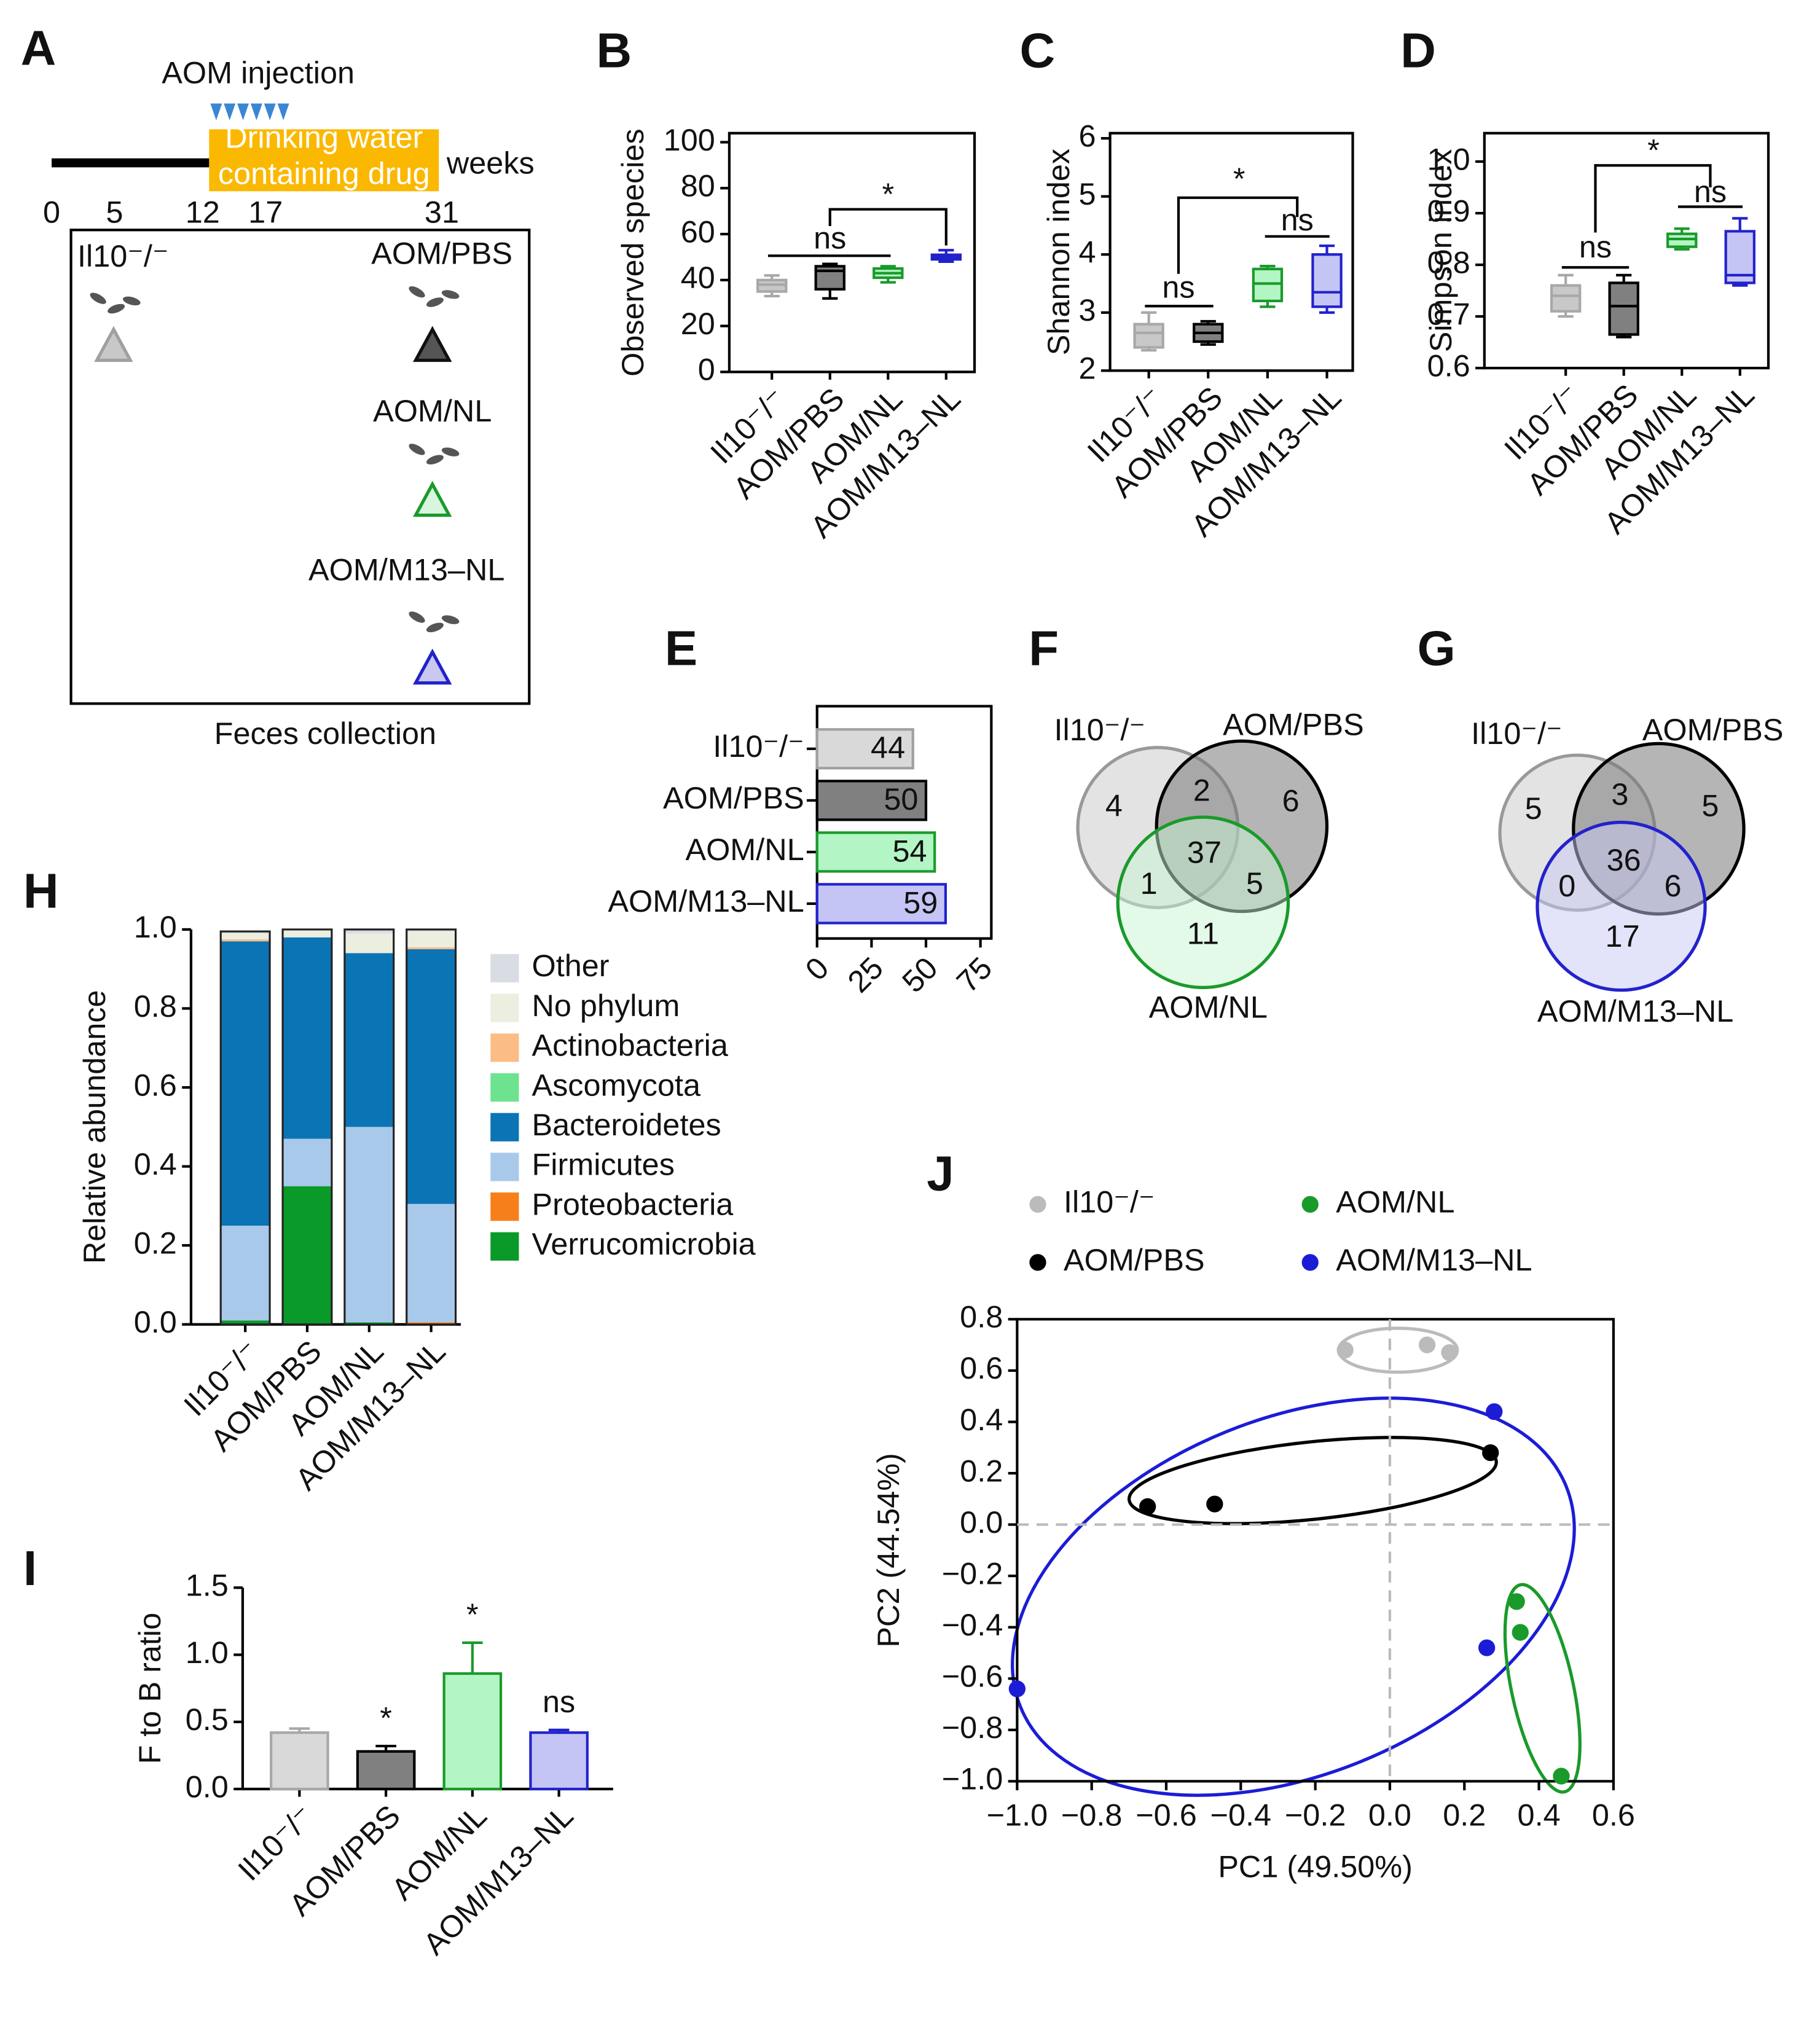  Describe the element at coordinates (300, 467) in the screenshot. I see `group-frame` at that location.